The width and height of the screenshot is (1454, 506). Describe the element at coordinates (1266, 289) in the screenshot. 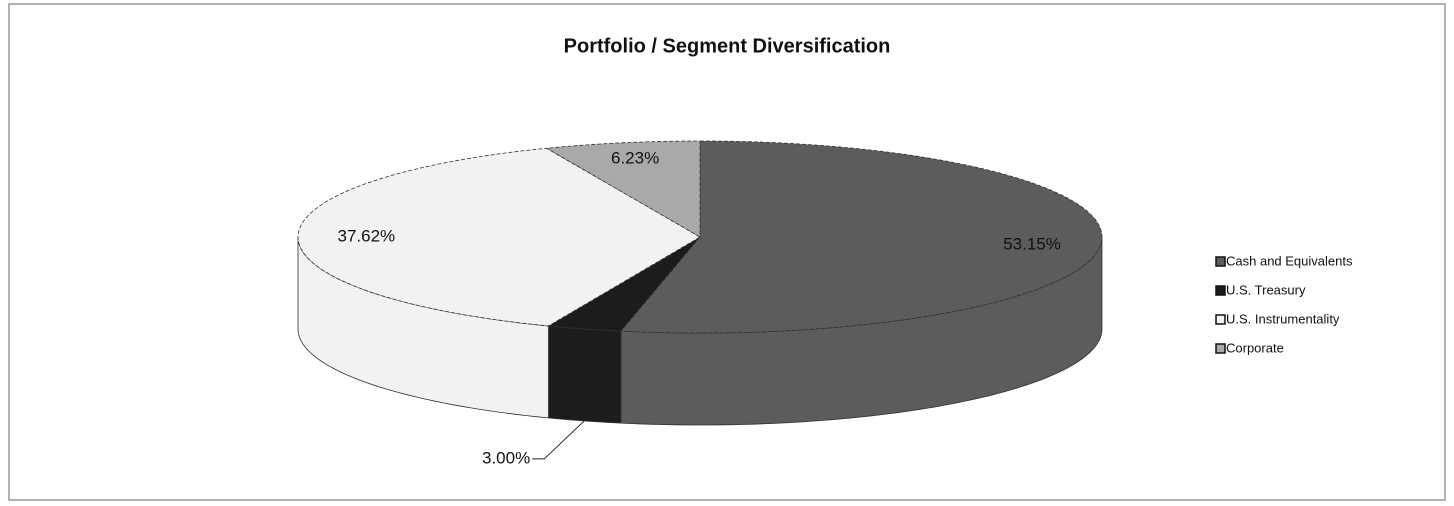

I see `legend-label: U.S. Treasury` at that location.